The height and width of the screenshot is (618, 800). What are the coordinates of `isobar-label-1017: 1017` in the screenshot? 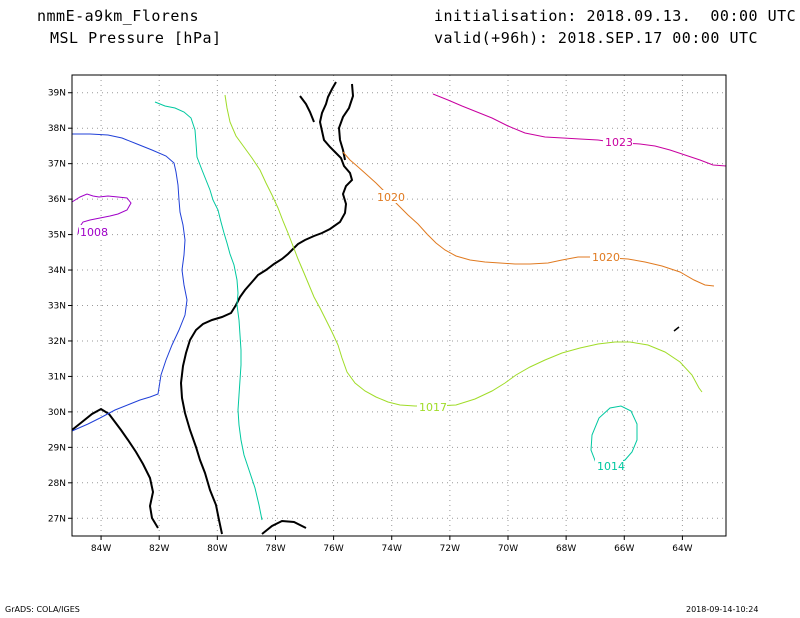 It's located at (433, 407).